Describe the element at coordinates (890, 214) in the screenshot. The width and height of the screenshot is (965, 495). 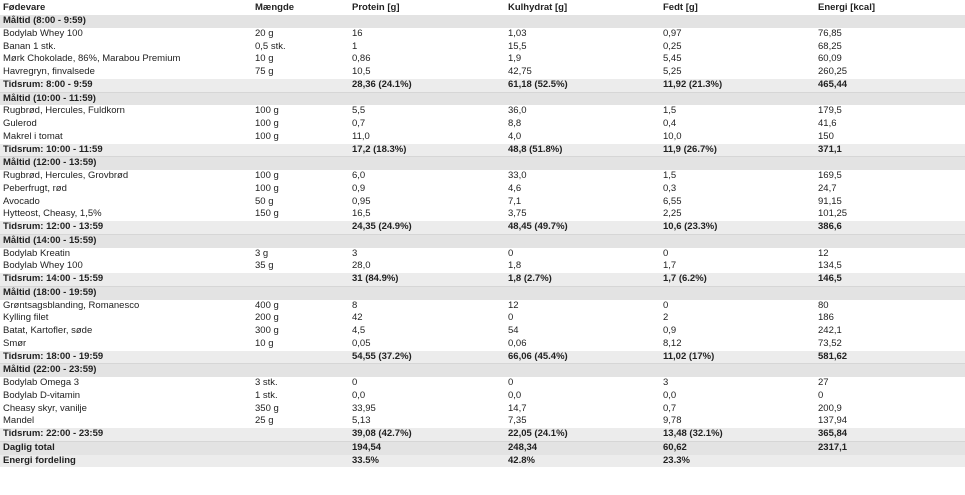
I see `cell: 101,25` at that location.